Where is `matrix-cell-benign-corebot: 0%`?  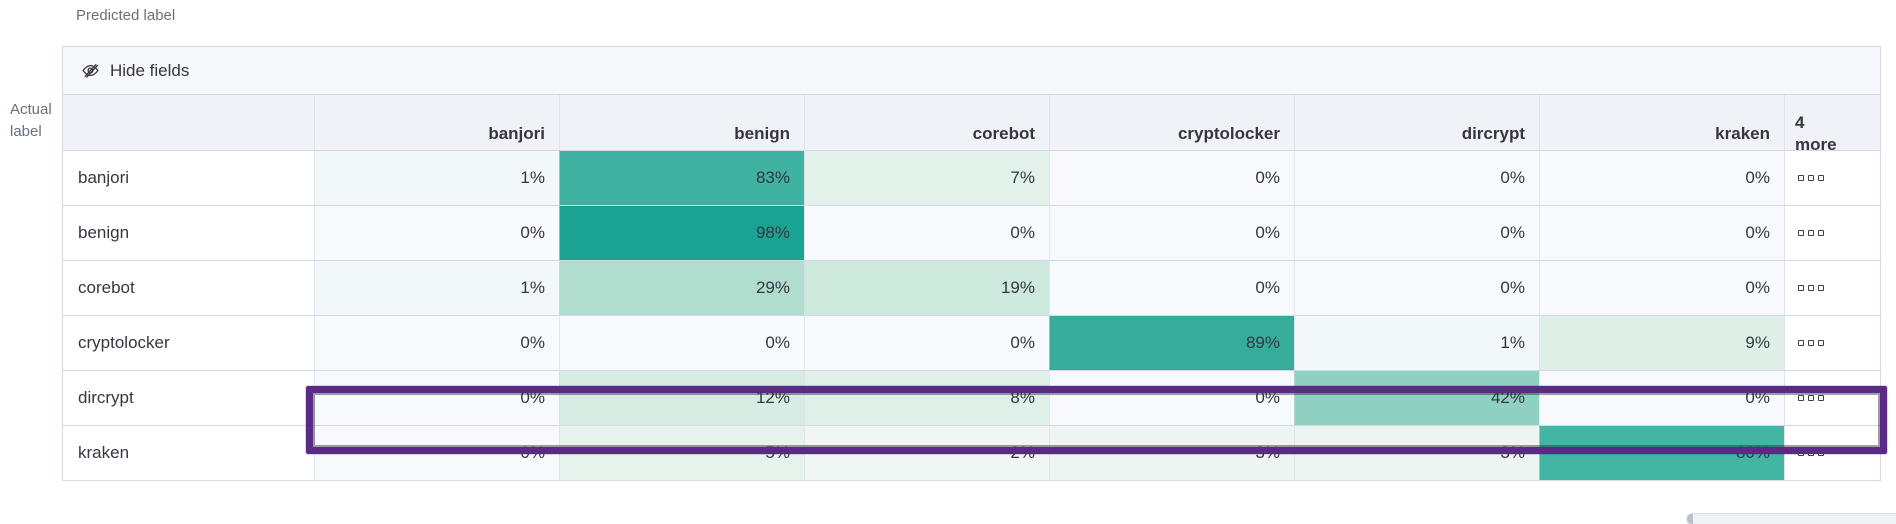 matrix-cell-benign-corebot: 0% is located at coordinates (926, 232).